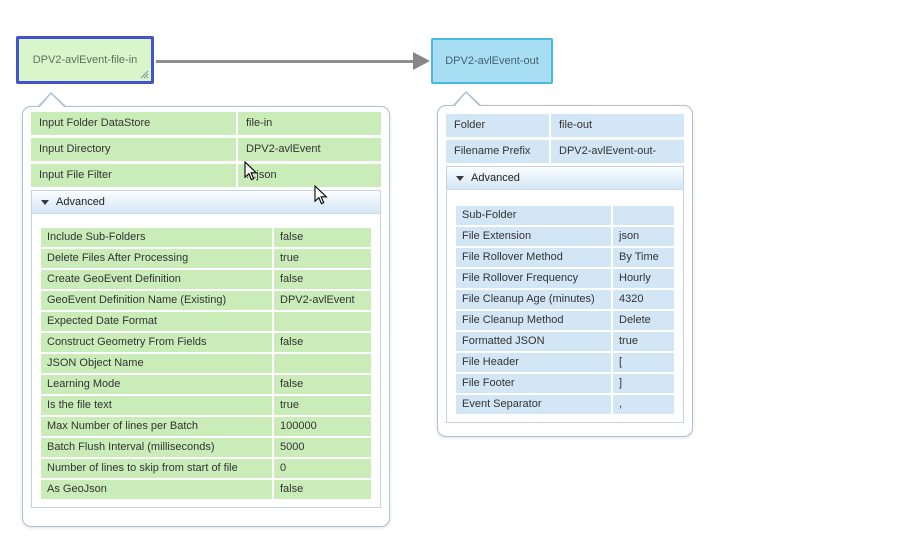 This screenshot has width=908, height=559. I want to click on node-file-input-label: DPV2-avlEvent-file-in, so click(85, 60).